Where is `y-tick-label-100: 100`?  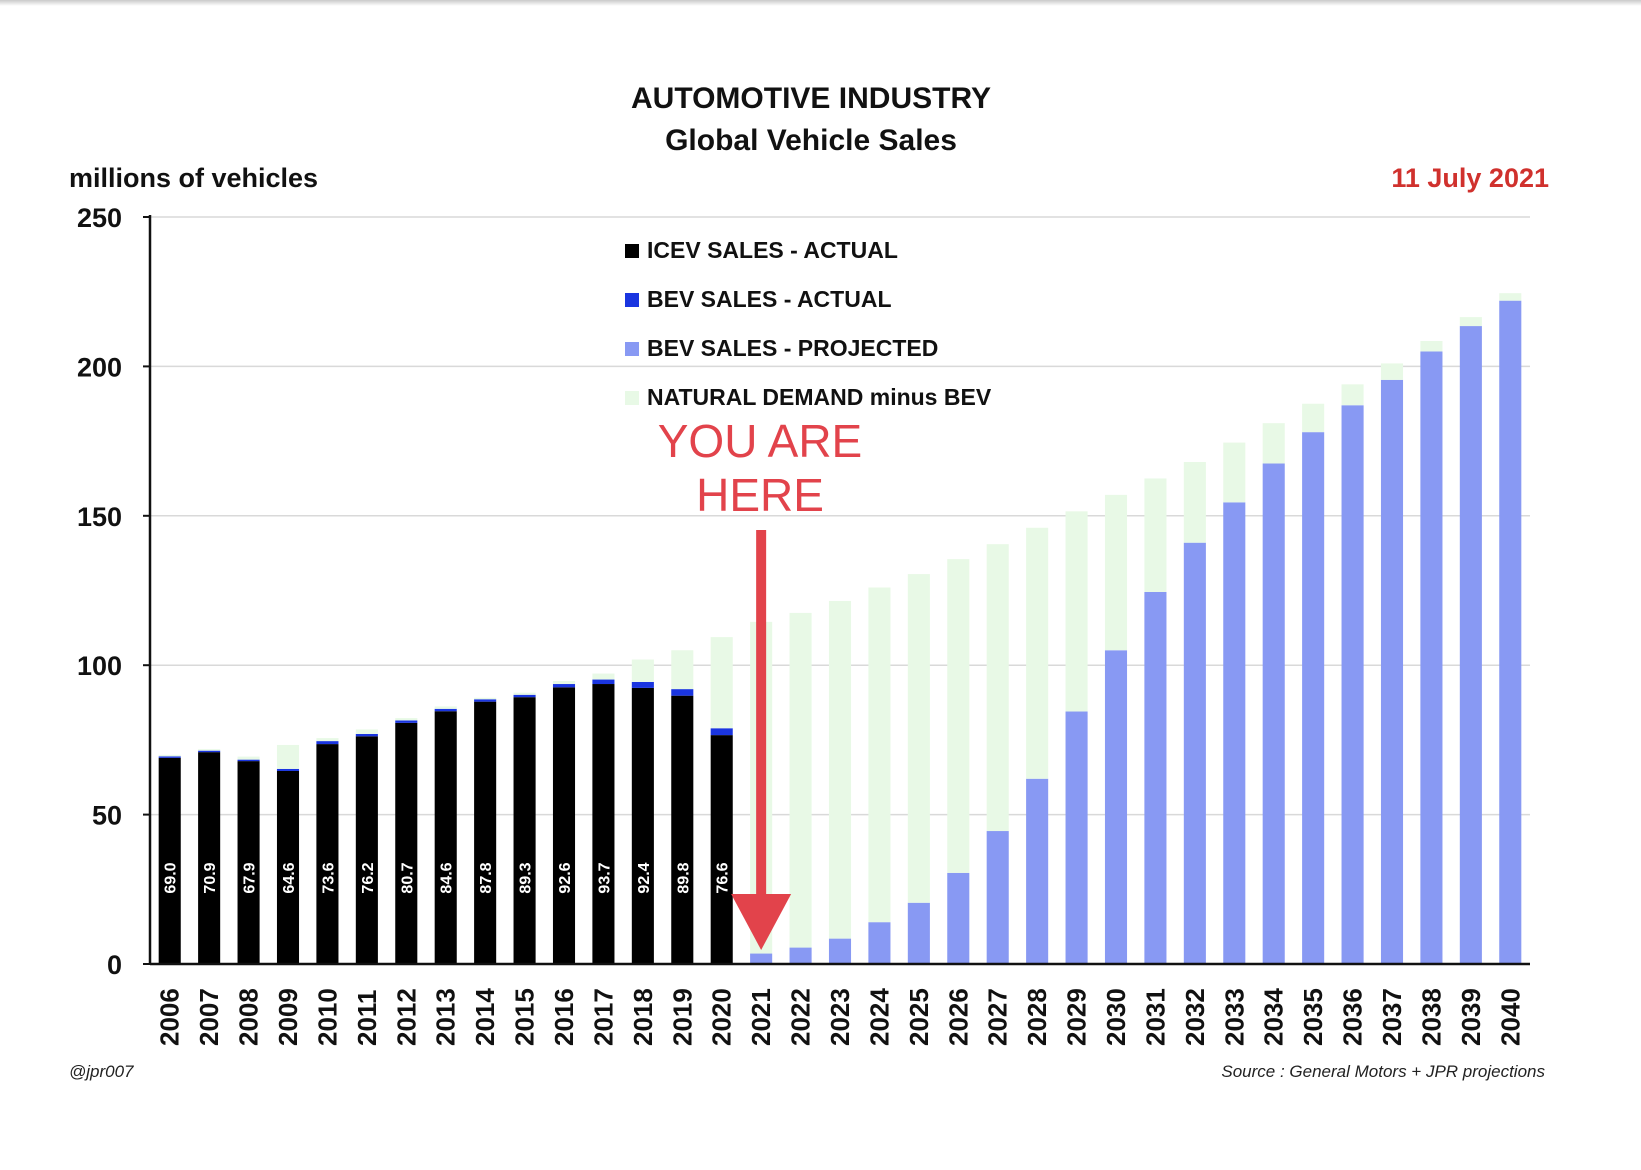 y-tick-label-100: 100 is located at coordinates (99, 666).